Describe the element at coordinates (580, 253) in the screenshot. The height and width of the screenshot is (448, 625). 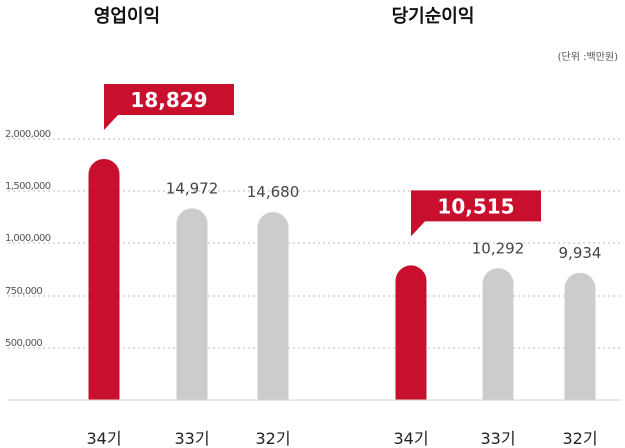
I see `data-label: 9,934` at that location.